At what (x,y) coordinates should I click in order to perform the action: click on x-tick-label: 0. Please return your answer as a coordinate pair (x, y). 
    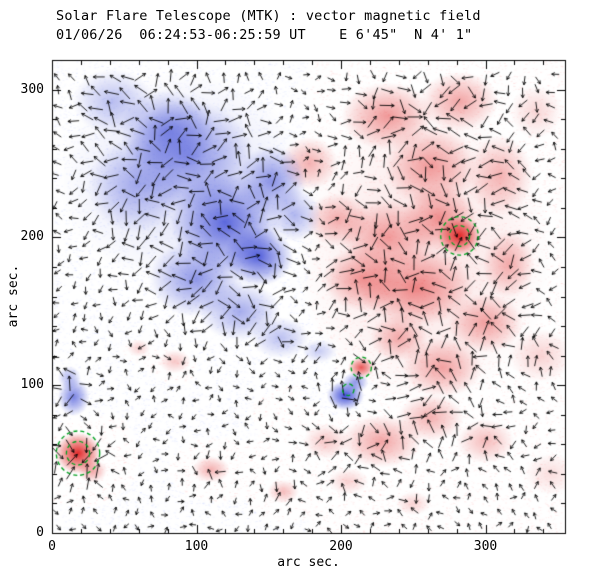
    Looking at the image, I should click on (52, 546).